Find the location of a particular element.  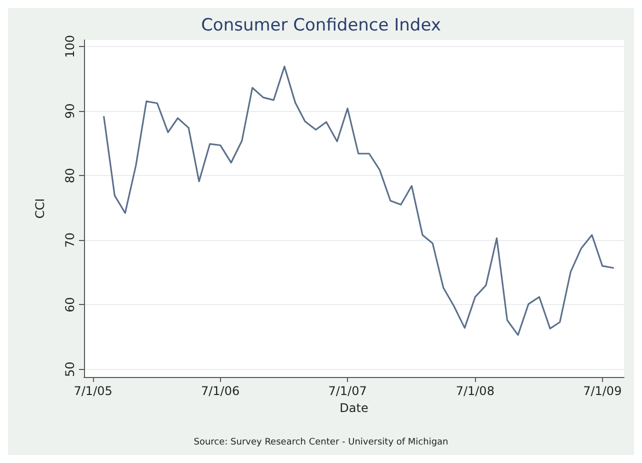

x-tick-label: 7/1/07 is located at coordinates (347, 391).